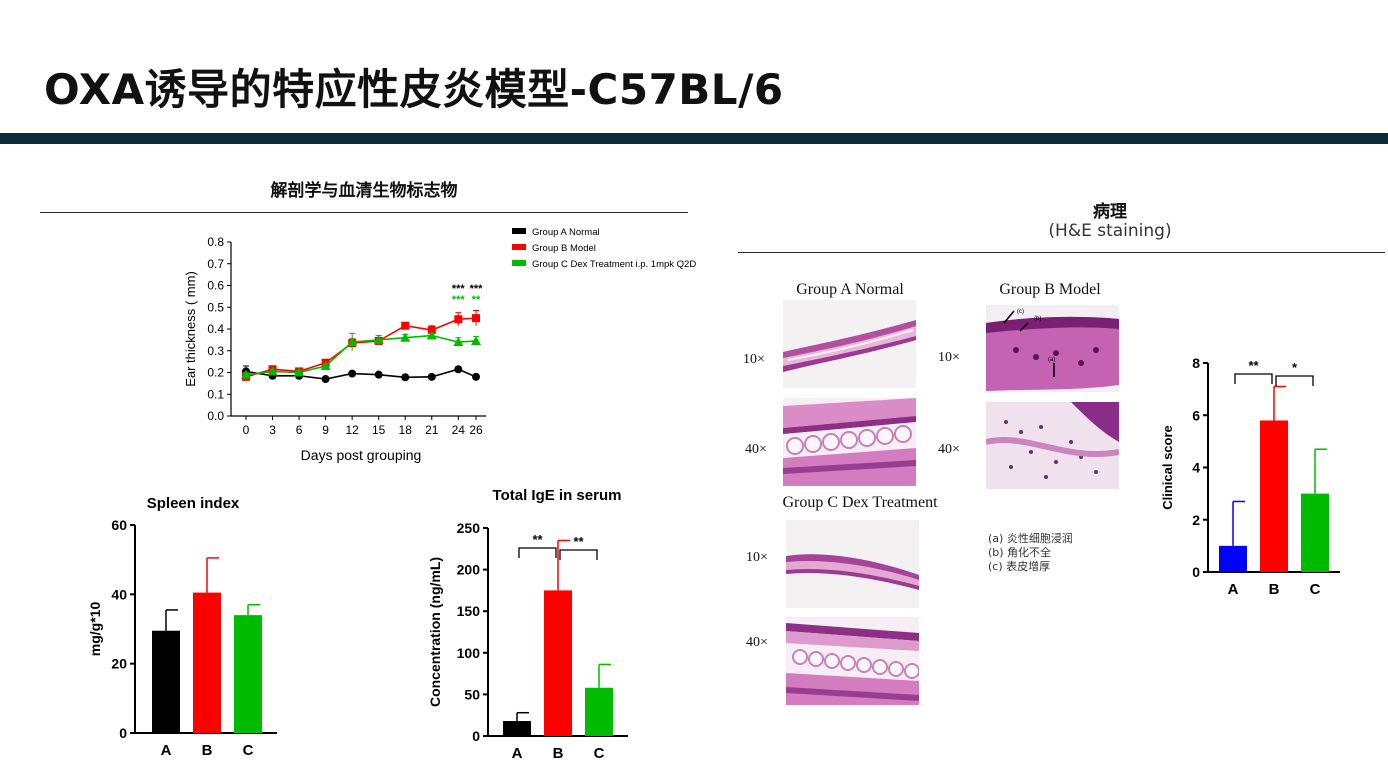  What do you see at coordinates (1196, 468) in the screenshot?
I see `clinical-y-tick-label: 4` at bounding box center [1196, 468].